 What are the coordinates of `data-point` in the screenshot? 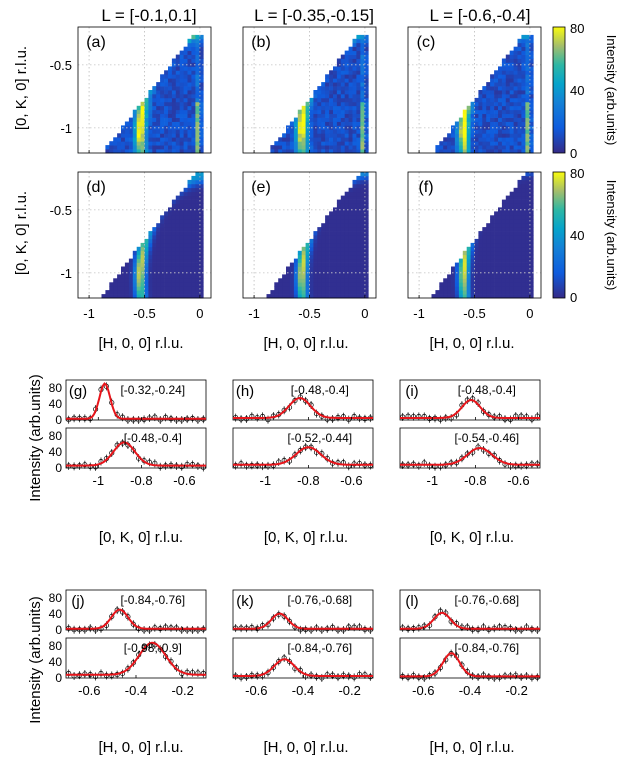 It's located at (241, 464).